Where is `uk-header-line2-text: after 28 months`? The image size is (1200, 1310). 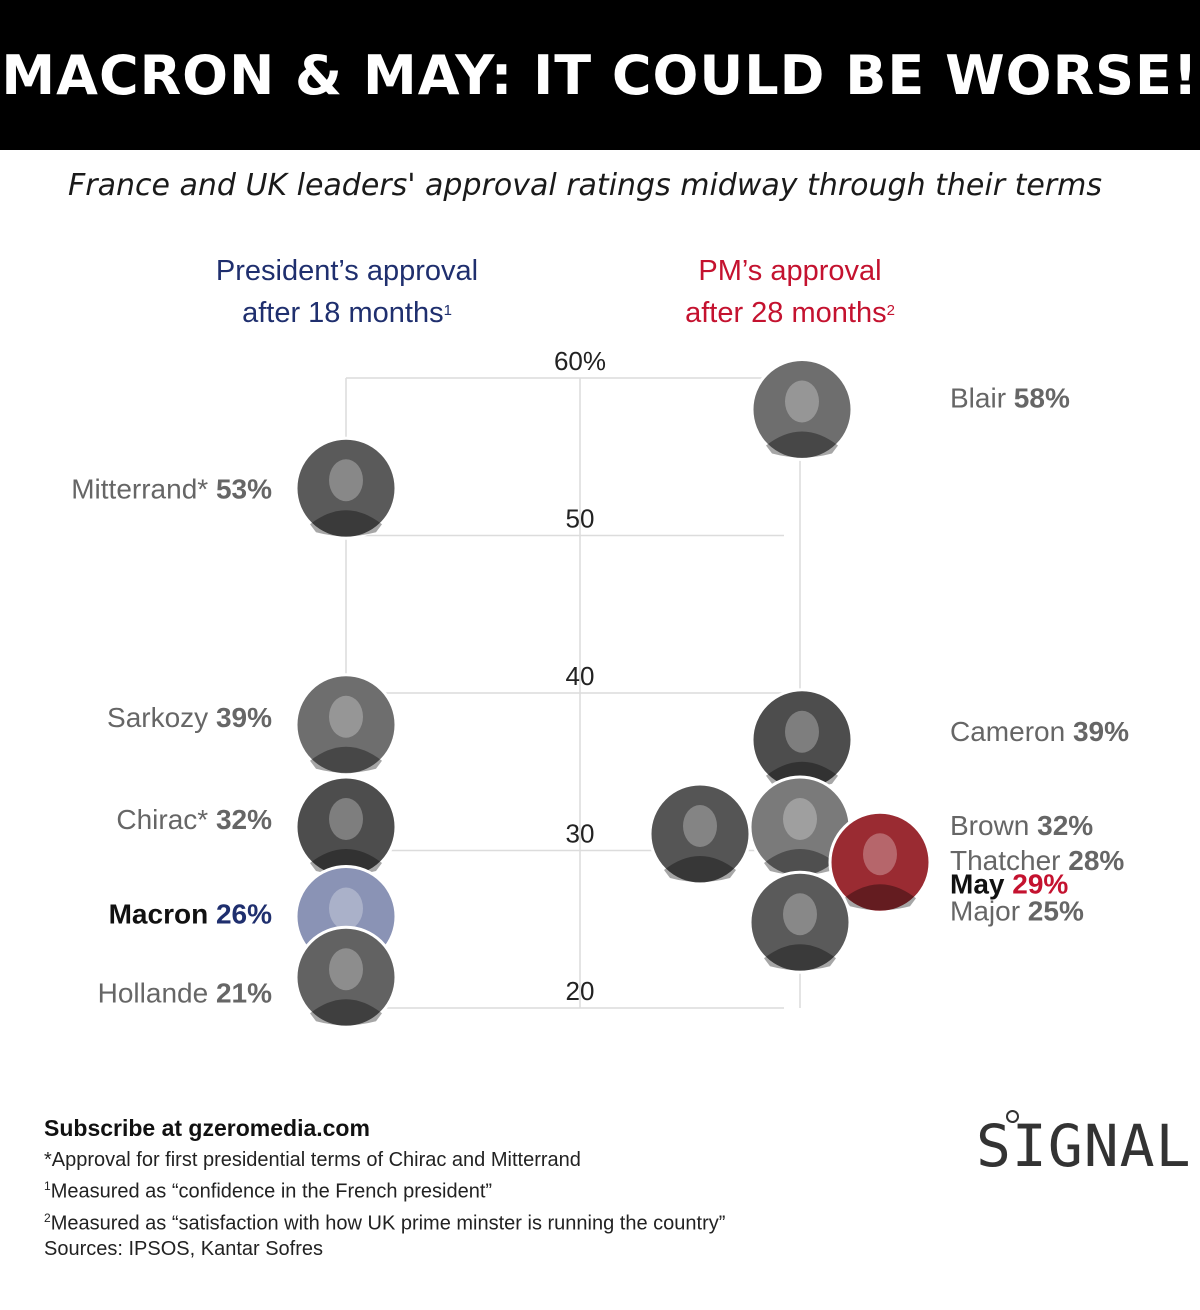
uk-header-line2-text: after 28 months is located at coordinates (786, 313).